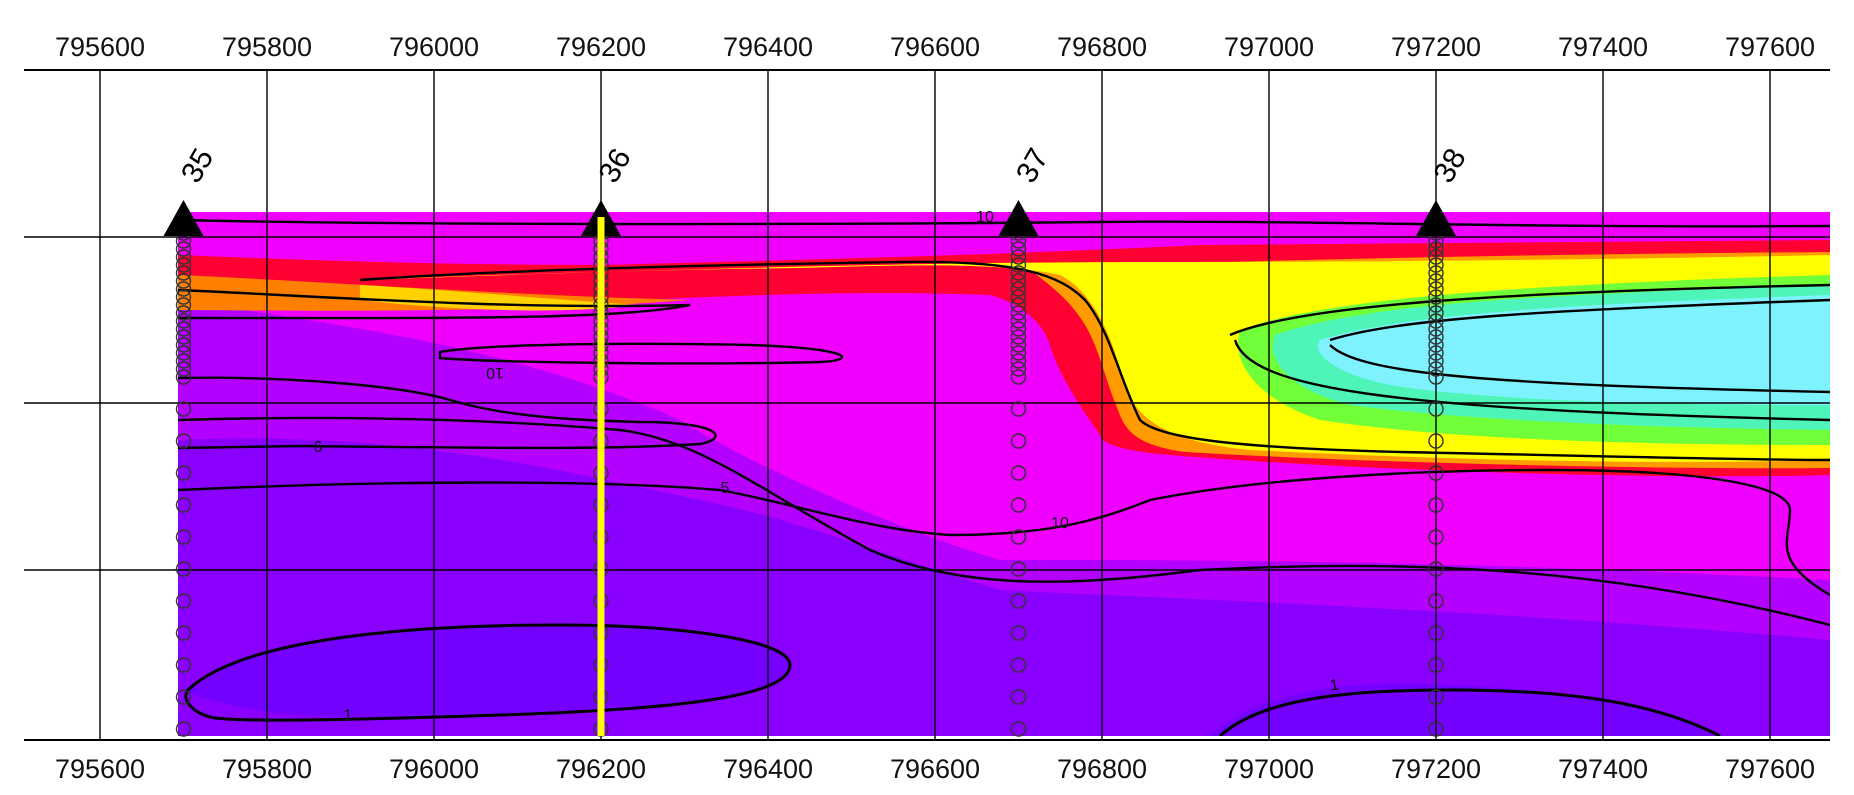 This screenshot has height=795, width=1854. Describe the element at coordinates (601, 47) in the screenshot. I see `x-tick-label-top: 796200` at that location.